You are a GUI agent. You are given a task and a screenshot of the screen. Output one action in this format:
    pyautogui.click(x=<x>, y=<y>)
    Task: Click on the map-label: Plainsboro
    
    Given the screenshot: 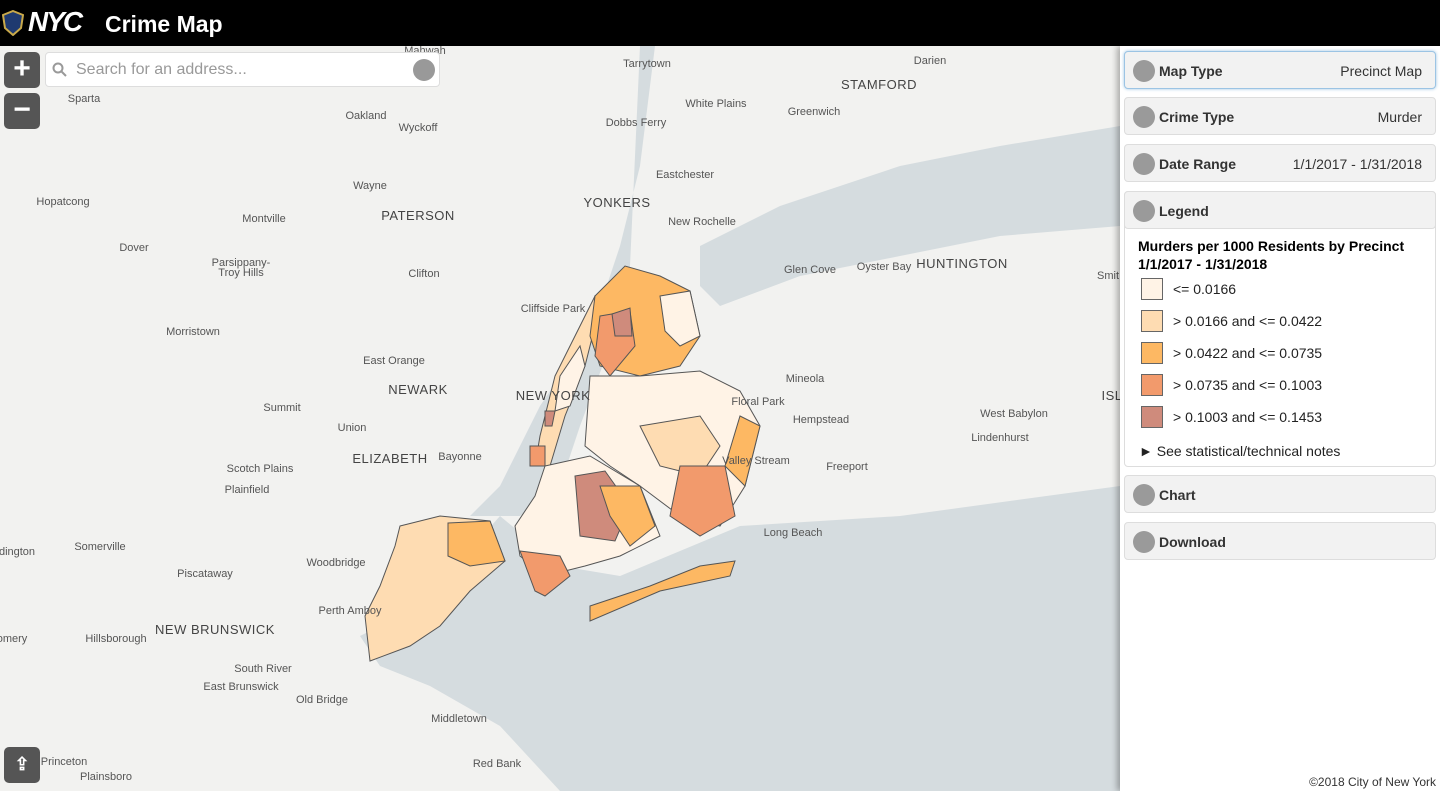 What is the action you would take?
    pyautogui.click(x=106, y=777)
    